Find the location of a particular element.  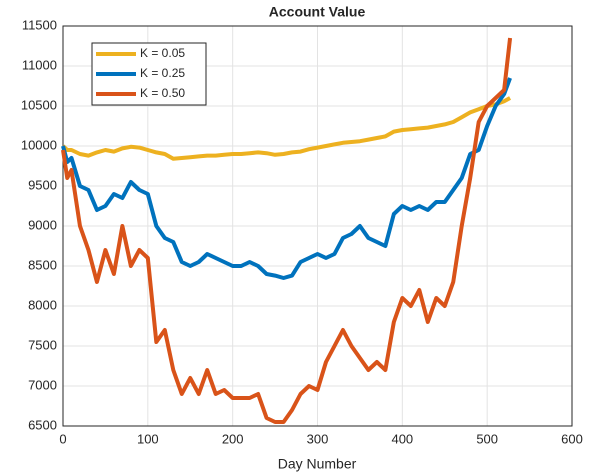

x-tick-label: 200 is located at coordinates (233, 438).